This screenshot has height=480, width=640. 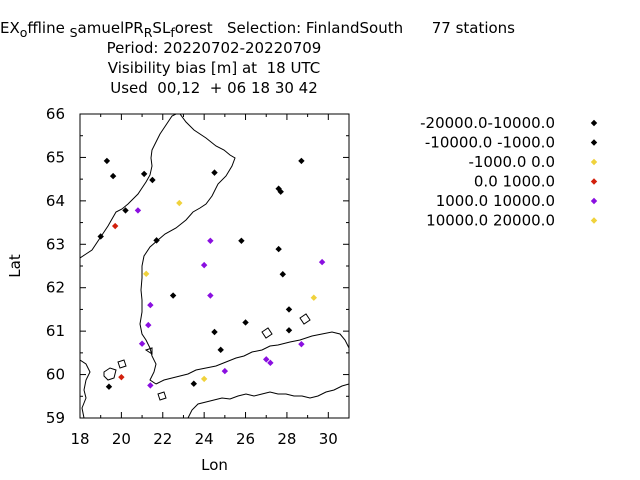 What do you see at coordinates (490, 143) in the screenshot?
I see `legend-label: -10000.0 -1000.0` at bounding box center [490, 143].